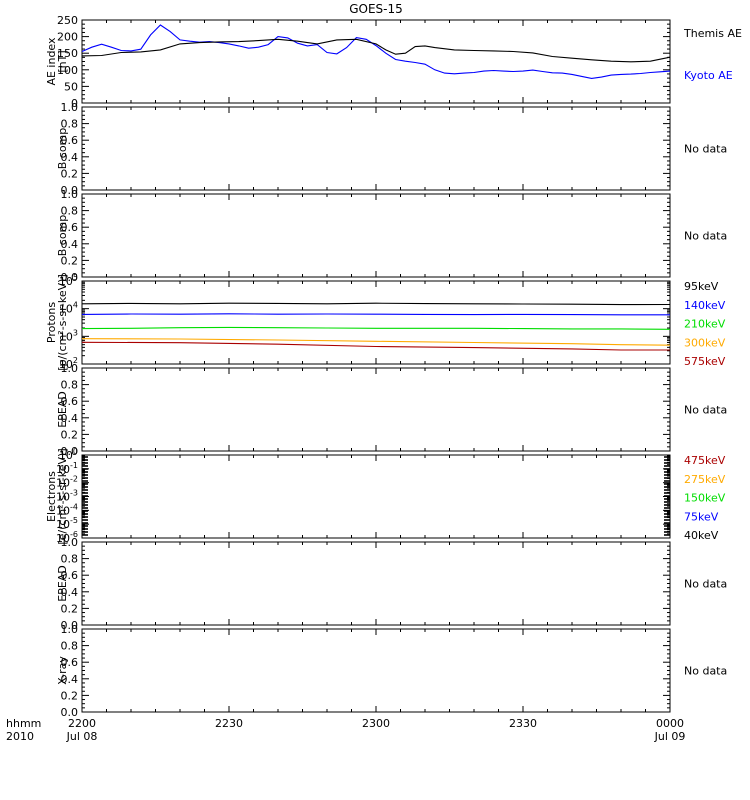 This screenshot has height=800, width=750. What do you see at coordinates (705, 498) in the screenshot?
I see `legend-entry: 150keV` at bounding box center [705, 498].